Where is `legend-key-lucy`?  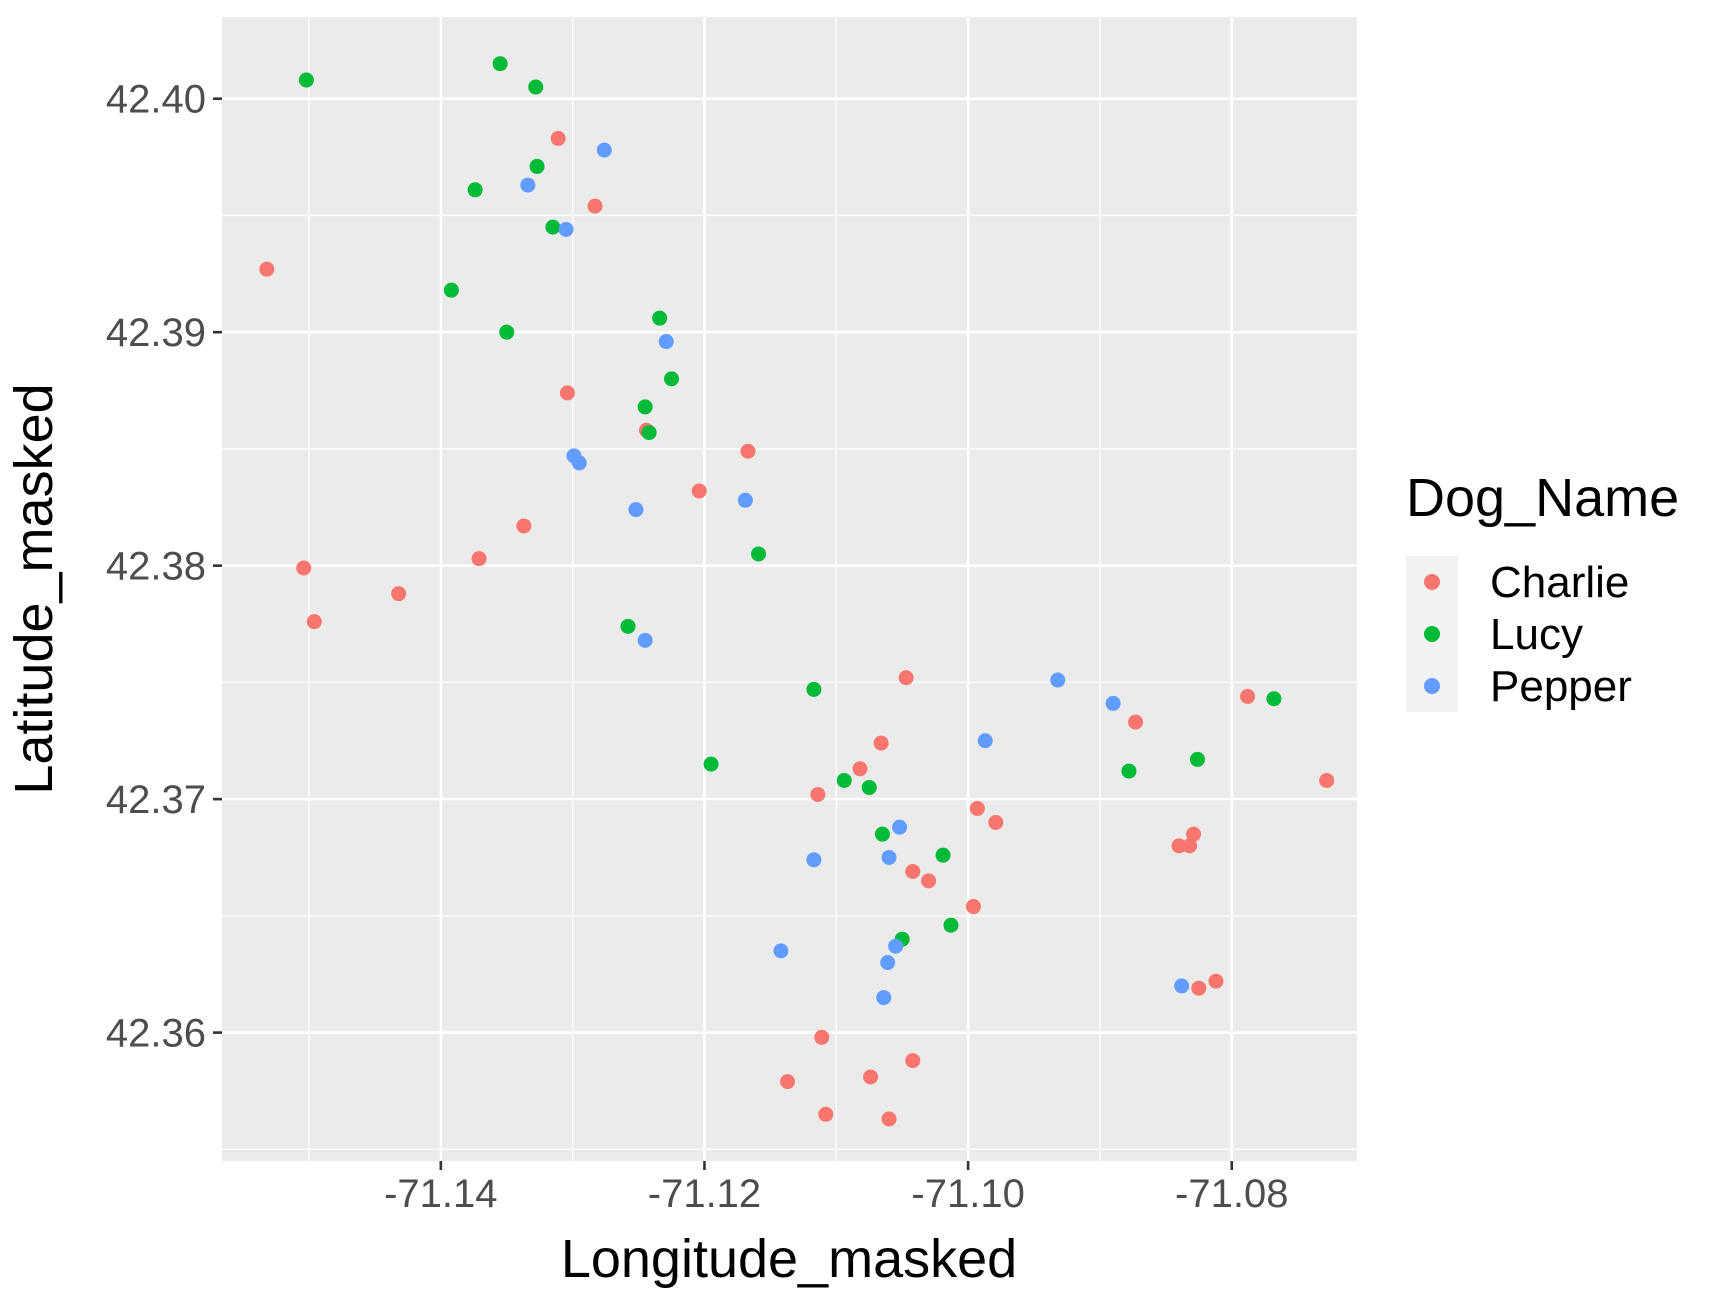
legend-key-lucy is located at coordinates (1432, 634).